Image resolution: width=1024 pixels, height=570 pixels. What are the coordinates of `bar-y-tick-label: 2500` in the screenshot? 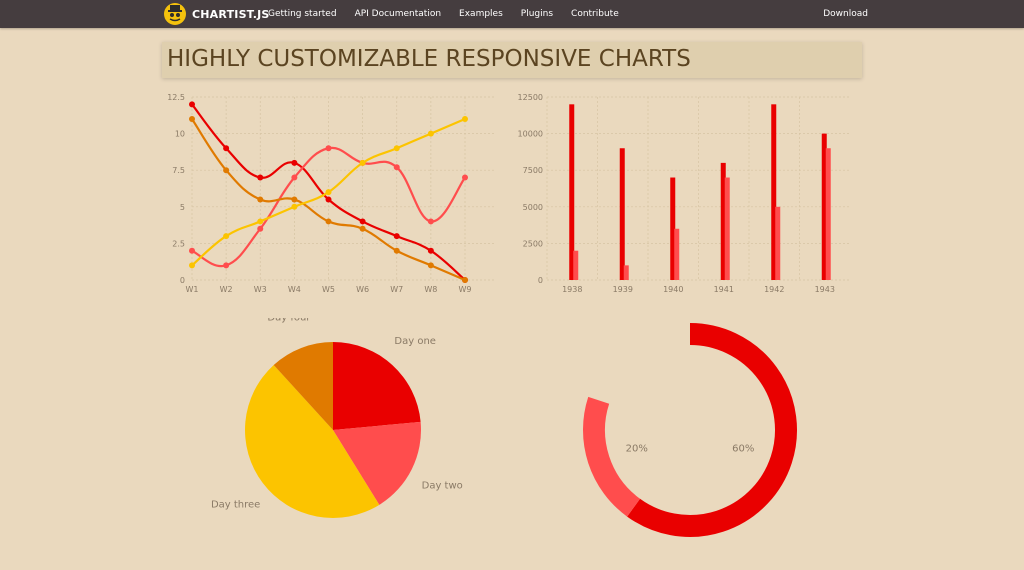 It's located at (533, 243).